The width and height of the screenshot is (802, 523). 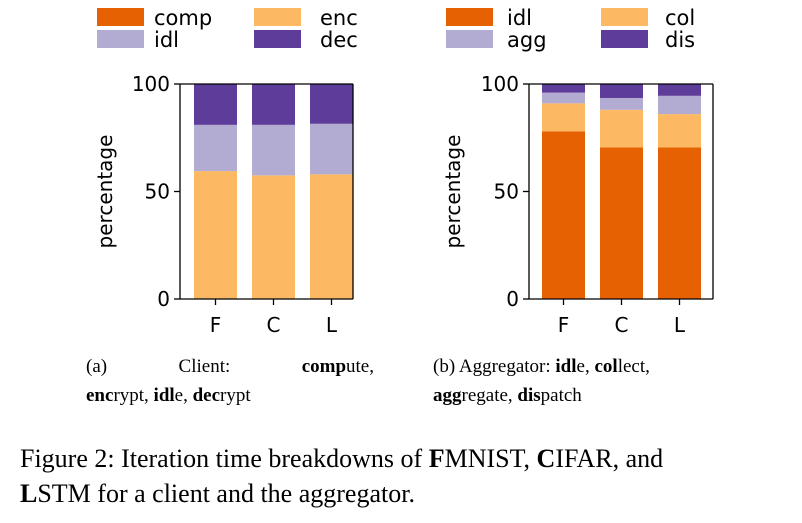 What do you see at coordinates (566, 366) in the screenshot?
I see `subcaption-b-key1: idl` at bounding box center [566, 366].